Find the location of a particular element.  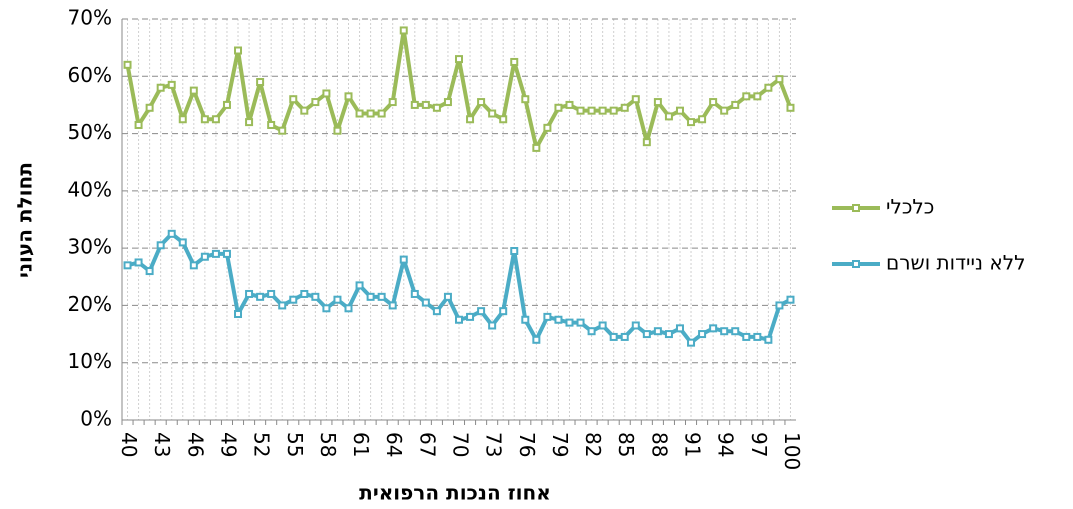

x-tick-label: 49 is located at coordinates (228, 444).